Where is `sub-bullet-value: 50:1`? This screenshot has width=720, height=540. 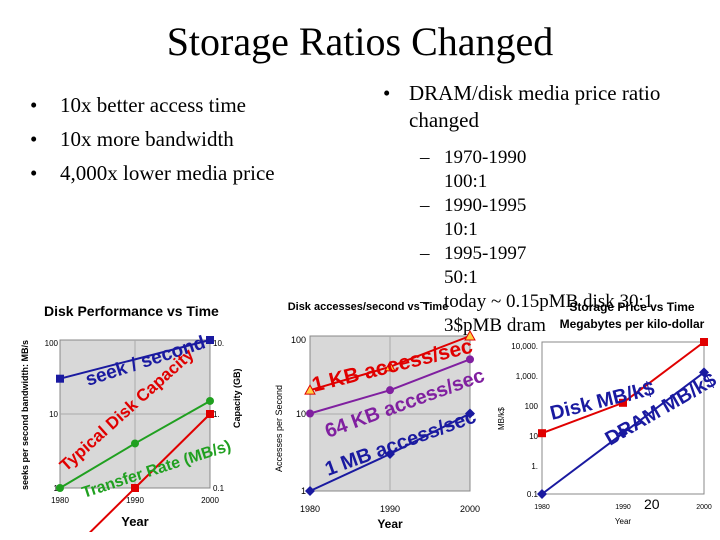
sub-bullet-value: 50:1 is located at coordinates (461, 277).